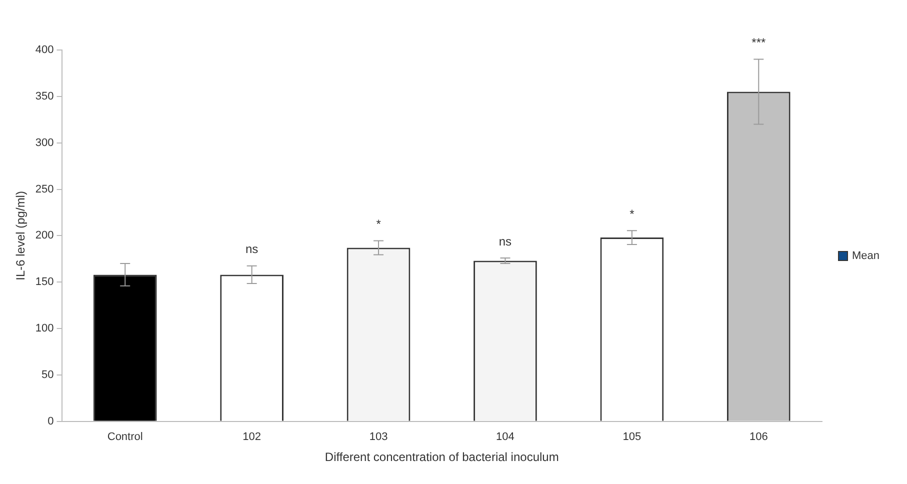  What do you see at coordinates (44, 50) in the screenshot?
I see `y-tick-label: 400` at bounding box center [44, 50].